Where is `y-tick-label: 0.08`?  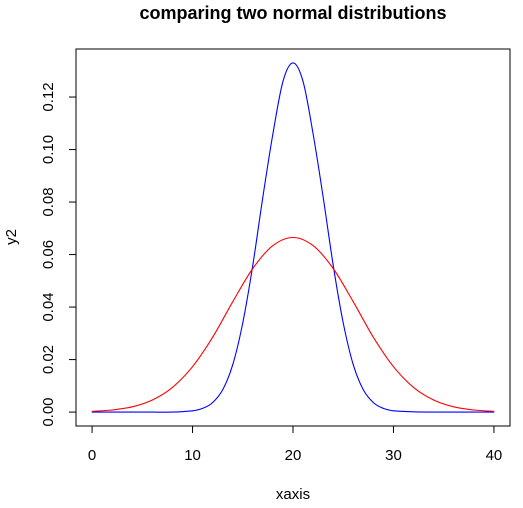
y-tick-label: 0.08 is located at coordinates (48, 201).